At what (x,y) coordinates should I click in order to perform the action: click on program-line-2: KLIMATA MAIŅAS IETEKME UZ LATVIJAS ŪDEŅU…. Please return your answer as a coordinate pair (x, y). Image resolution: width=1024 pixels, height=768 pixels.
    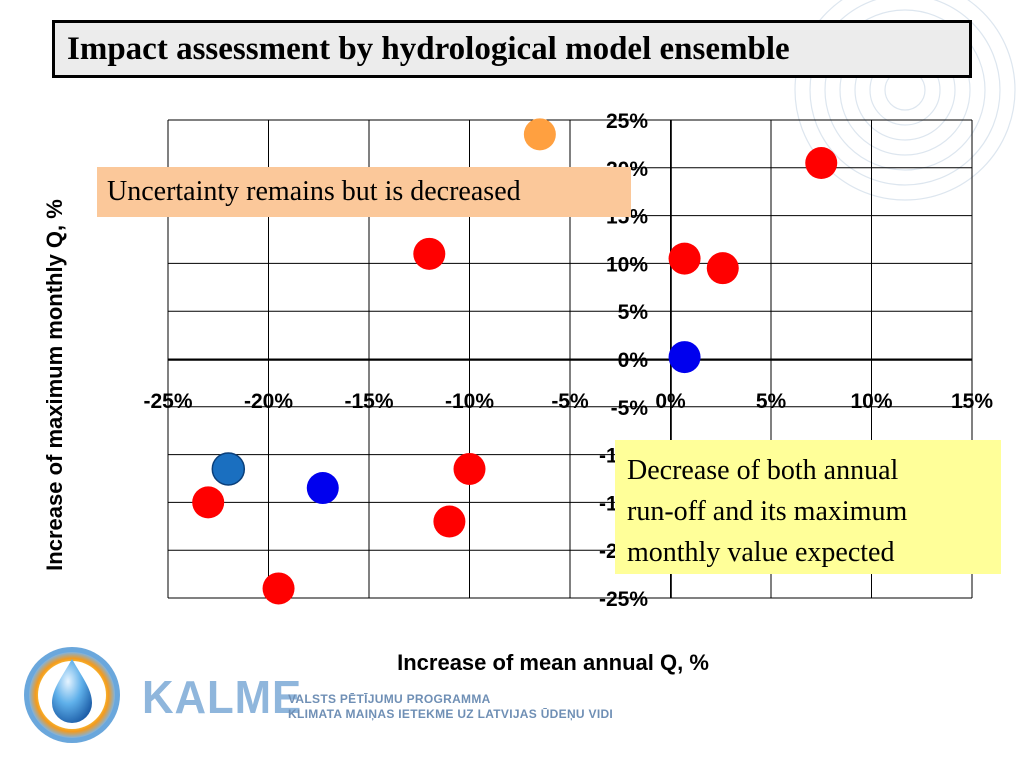
    Looking at the image, I should click on (451, 714).